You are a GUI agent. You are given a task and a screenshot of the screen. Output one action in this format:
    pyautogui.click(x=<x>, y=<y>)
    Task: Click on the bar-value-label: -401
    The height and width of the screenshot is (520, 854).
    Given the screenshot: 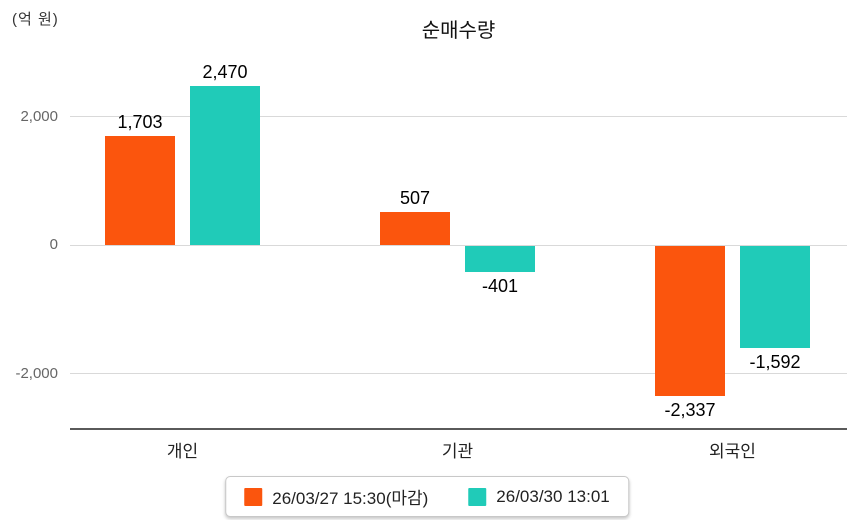 What is the action you would take?
    pyautogui.click(x=500, y=285)
    